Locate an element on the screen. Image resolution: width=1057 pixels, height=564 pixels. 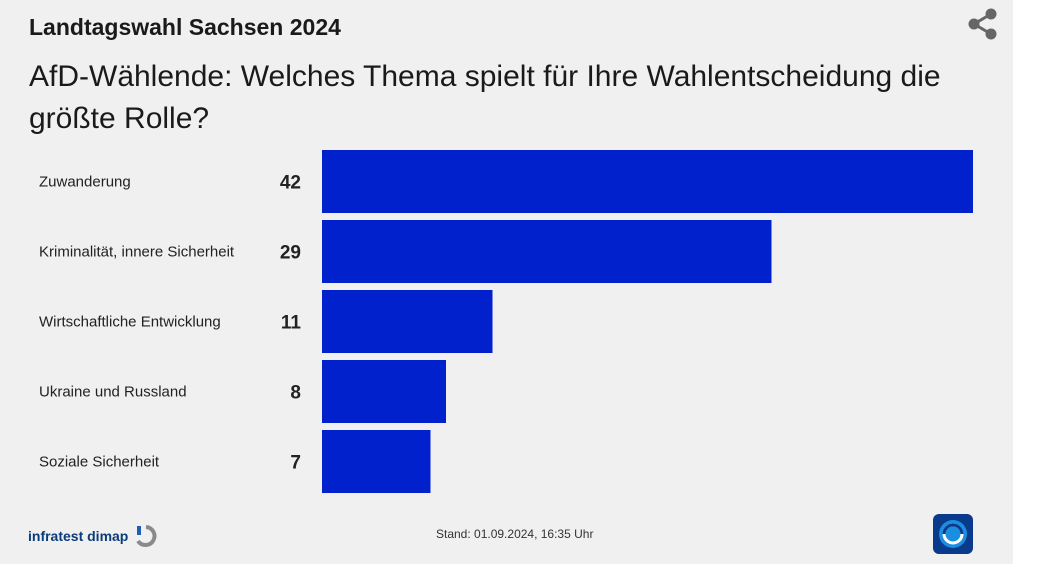
category-label: Wirtschaftliche Entwicklung is located at coordinates (130, 322).